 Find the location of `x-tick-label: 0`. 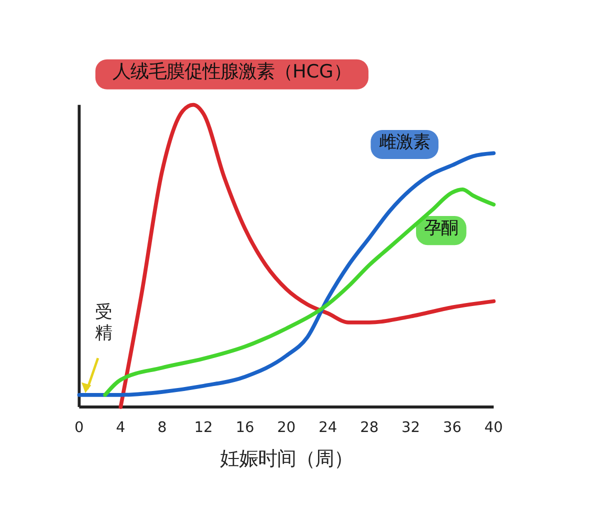

x-tick-label: 0 is located at coordinates (79, 428).